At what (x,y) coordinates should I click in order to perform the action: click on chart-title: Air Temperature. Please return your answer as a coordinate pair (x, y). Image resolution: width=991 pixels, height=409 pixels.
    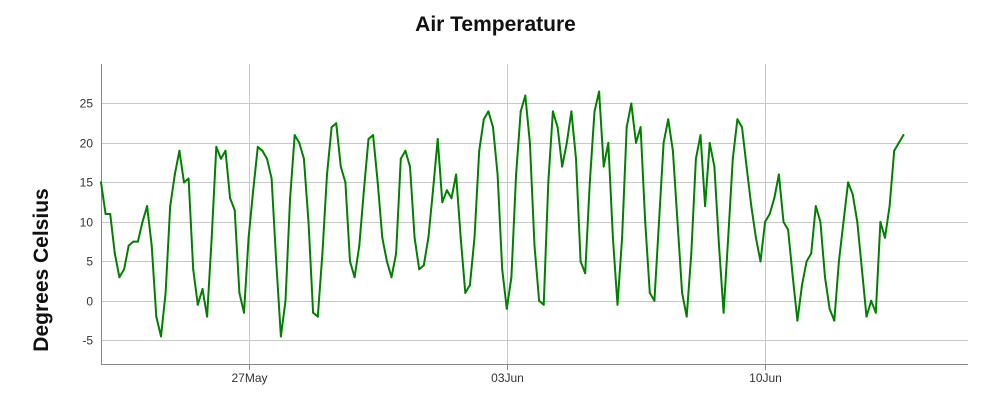
    Looking at the image, I should click on (495, 24).